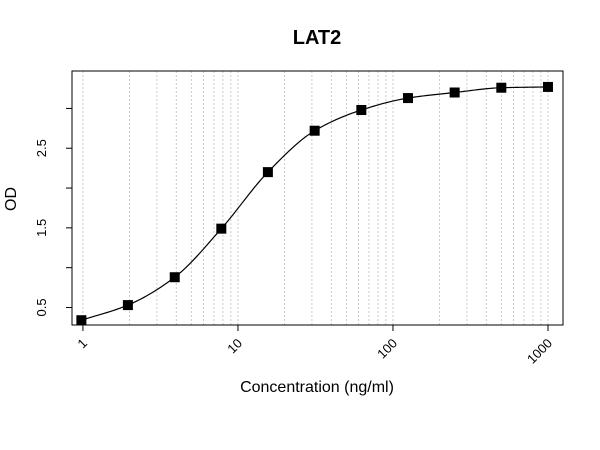 The image size is (600, 450). I want to click on x-tick-label: 1000, so click(539, 351).